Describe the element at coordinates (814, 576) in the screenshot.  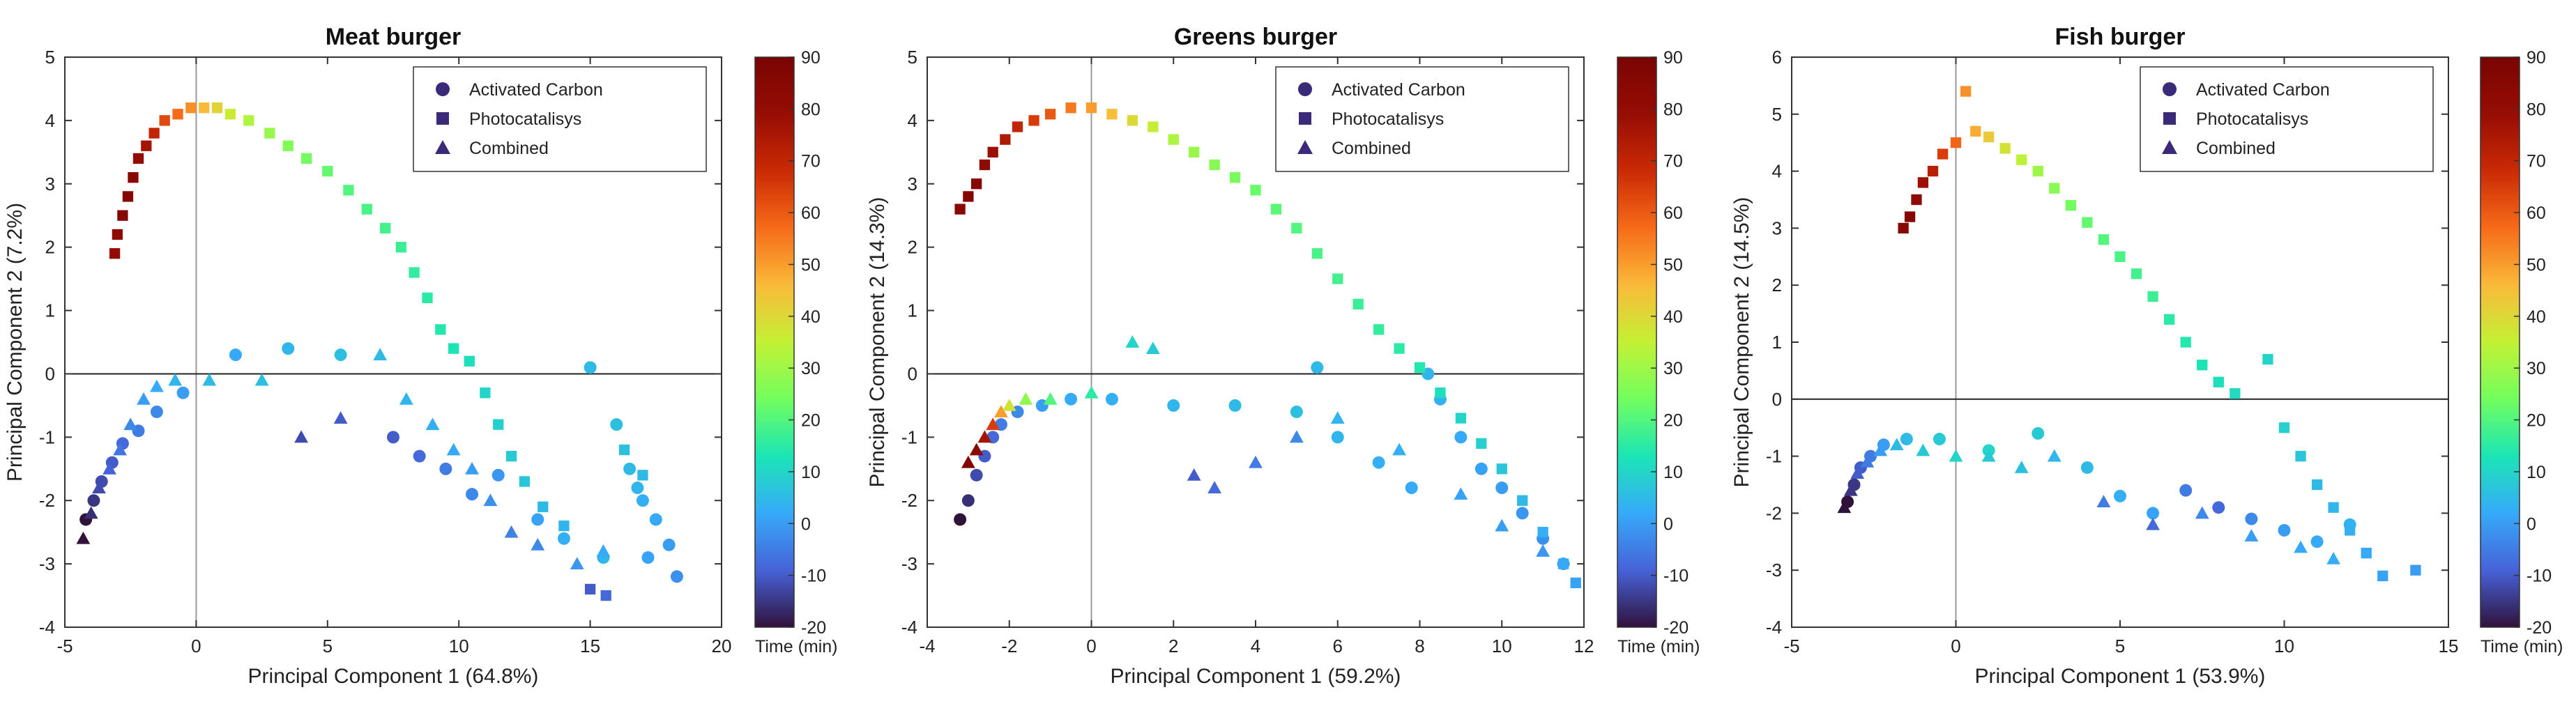
I see `colorbar-tick-label: -10` at that location.